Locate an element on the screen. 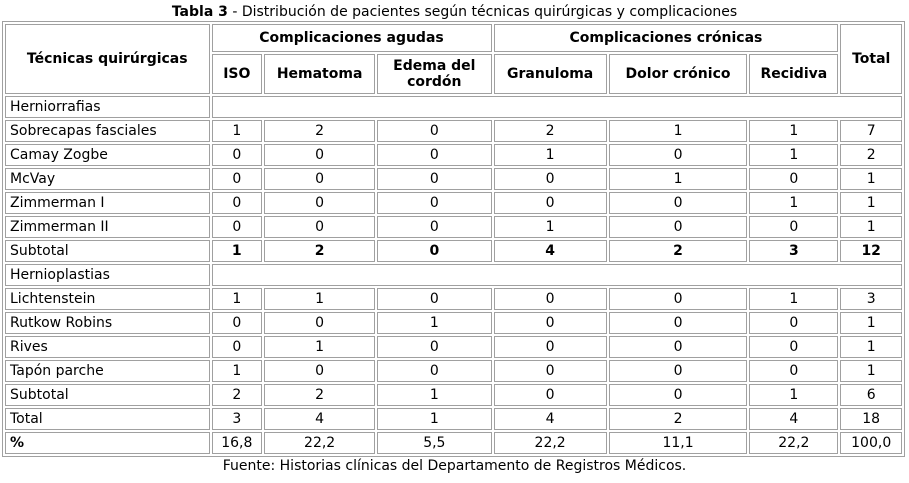 The height and width of the screenshot is (483, 909). table-row: Lichtenstein 1 1 0 0 0 1 3 is located at coordinates (453, 299).